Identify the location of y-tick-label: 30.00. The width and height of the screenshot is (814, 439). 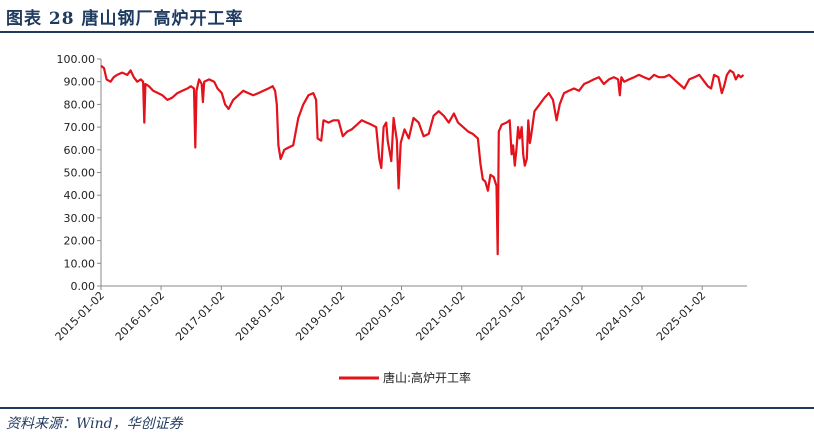
(80, 218).